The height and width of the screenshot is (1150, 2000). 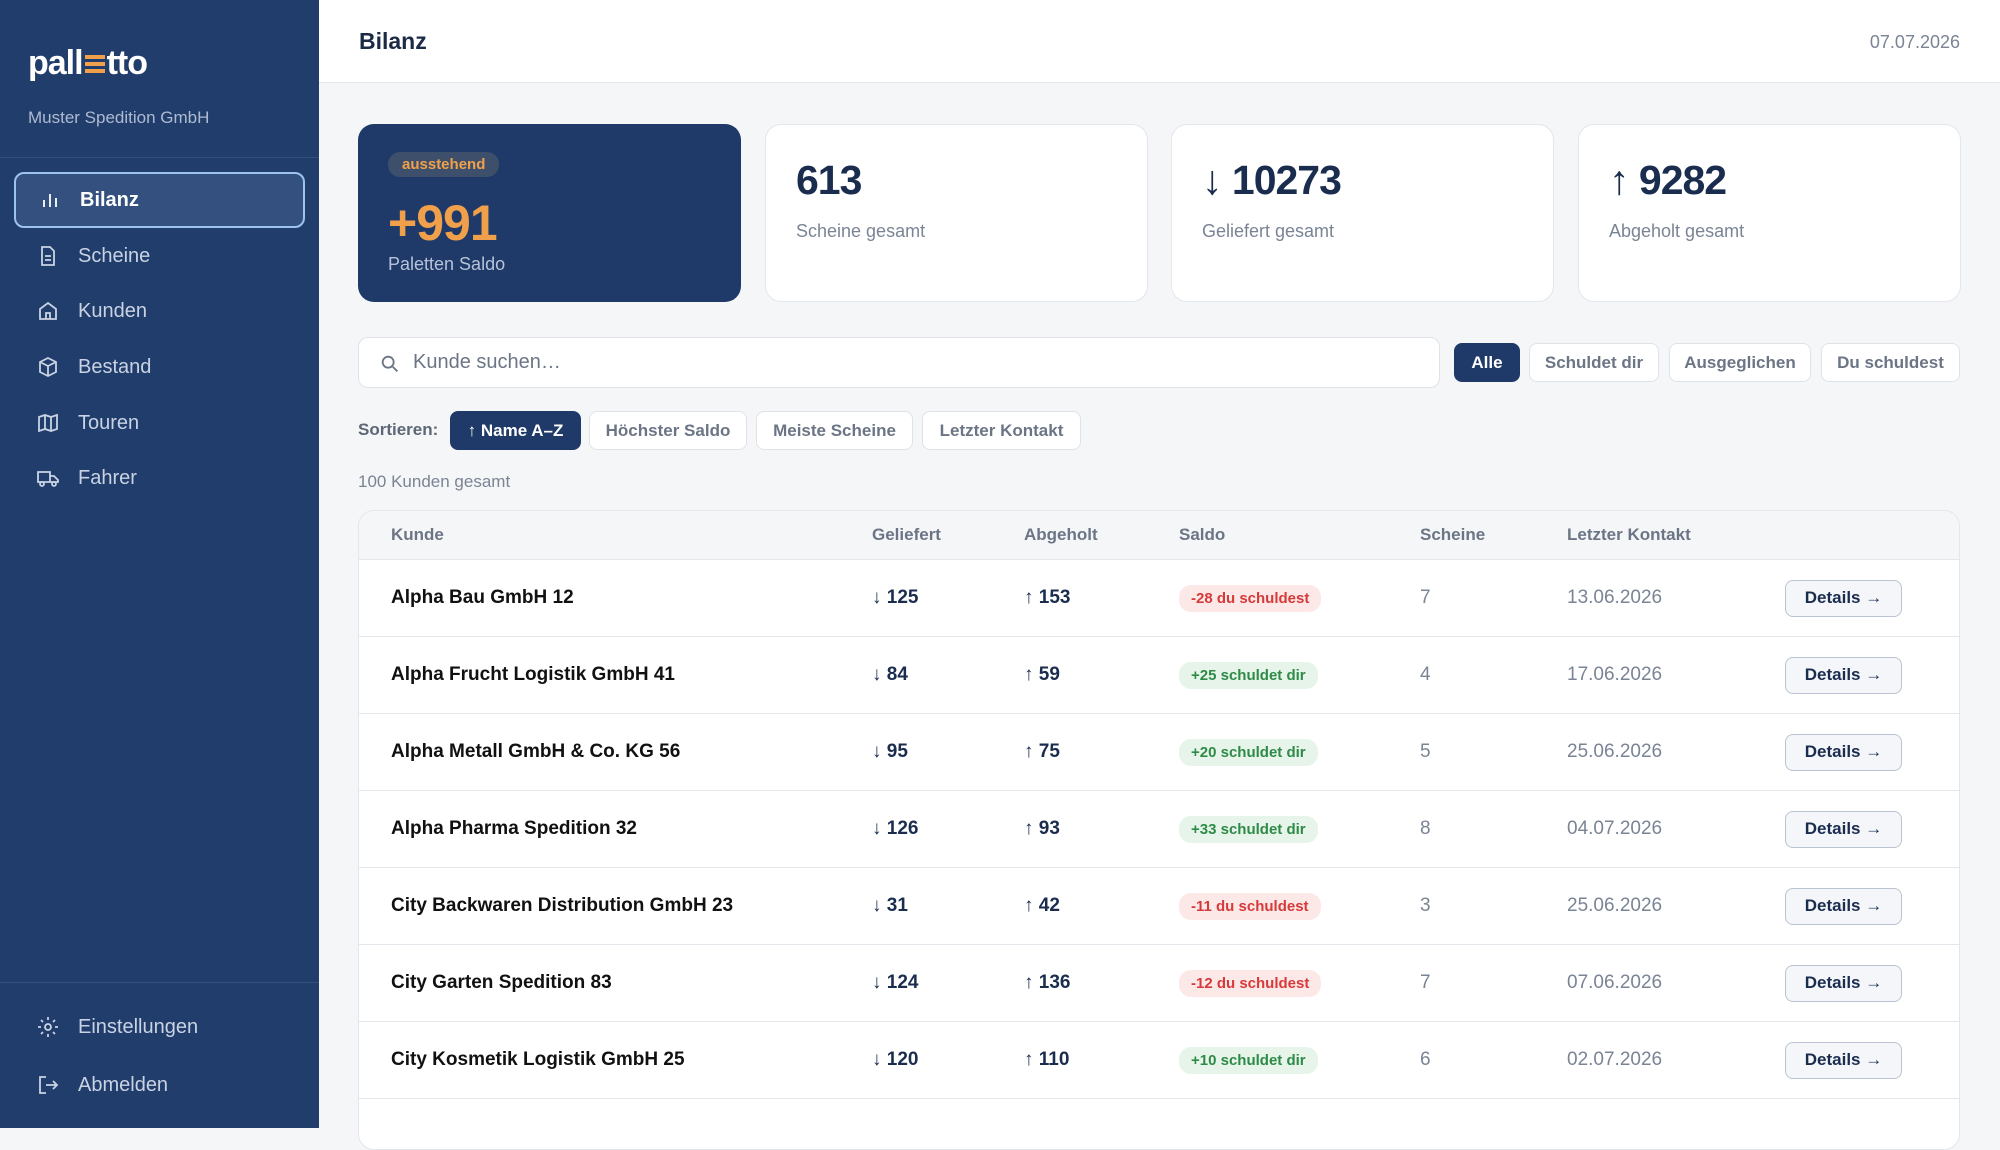 What do you see at coordinates (1248, 675) in the screenshot?
I see `saldo-badge: +25 schuldet dir` at bounding box center [1248, 675].